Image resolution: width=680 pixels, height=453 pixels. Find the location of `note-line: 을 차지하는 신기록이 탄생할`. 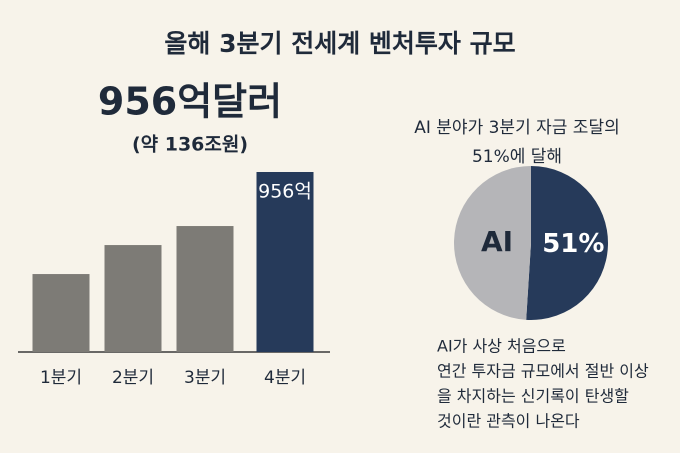

note-line: 을 차지하는 신기록이 탄생할 is located at coordinates (533, 396).